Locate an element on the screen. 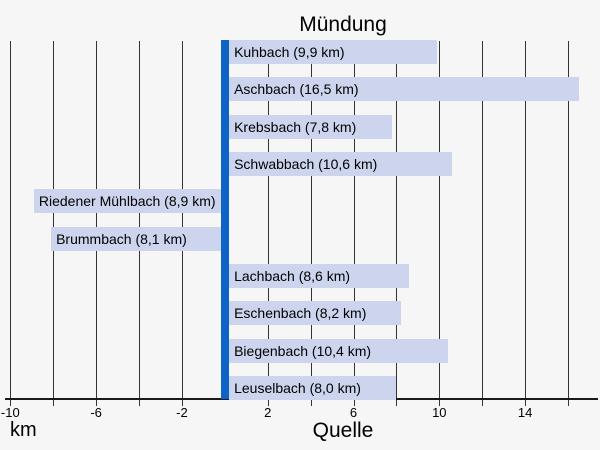 The width and height of the screenshot is (600, 450). tick-label--2km: -2 is located at coordinates (182, 412).